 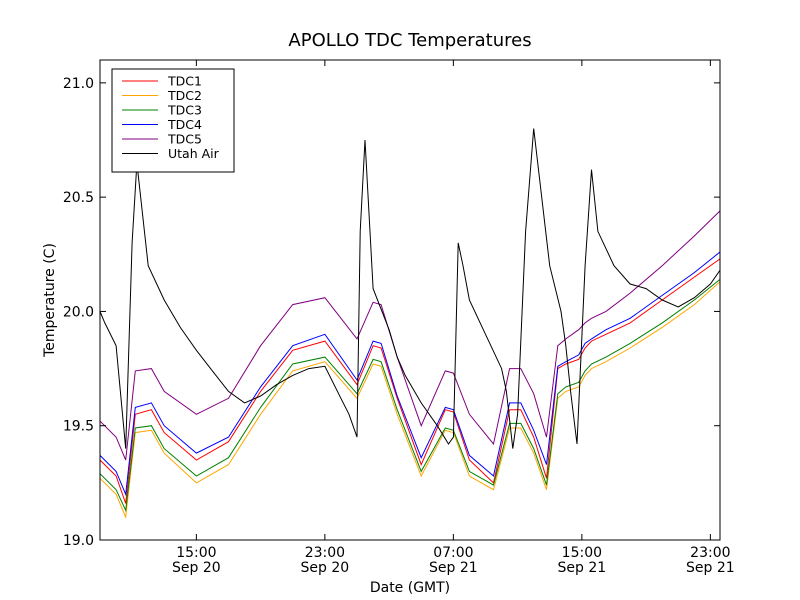 I want to click on y-tick-label: 20.0, so click(x=78, y=312).